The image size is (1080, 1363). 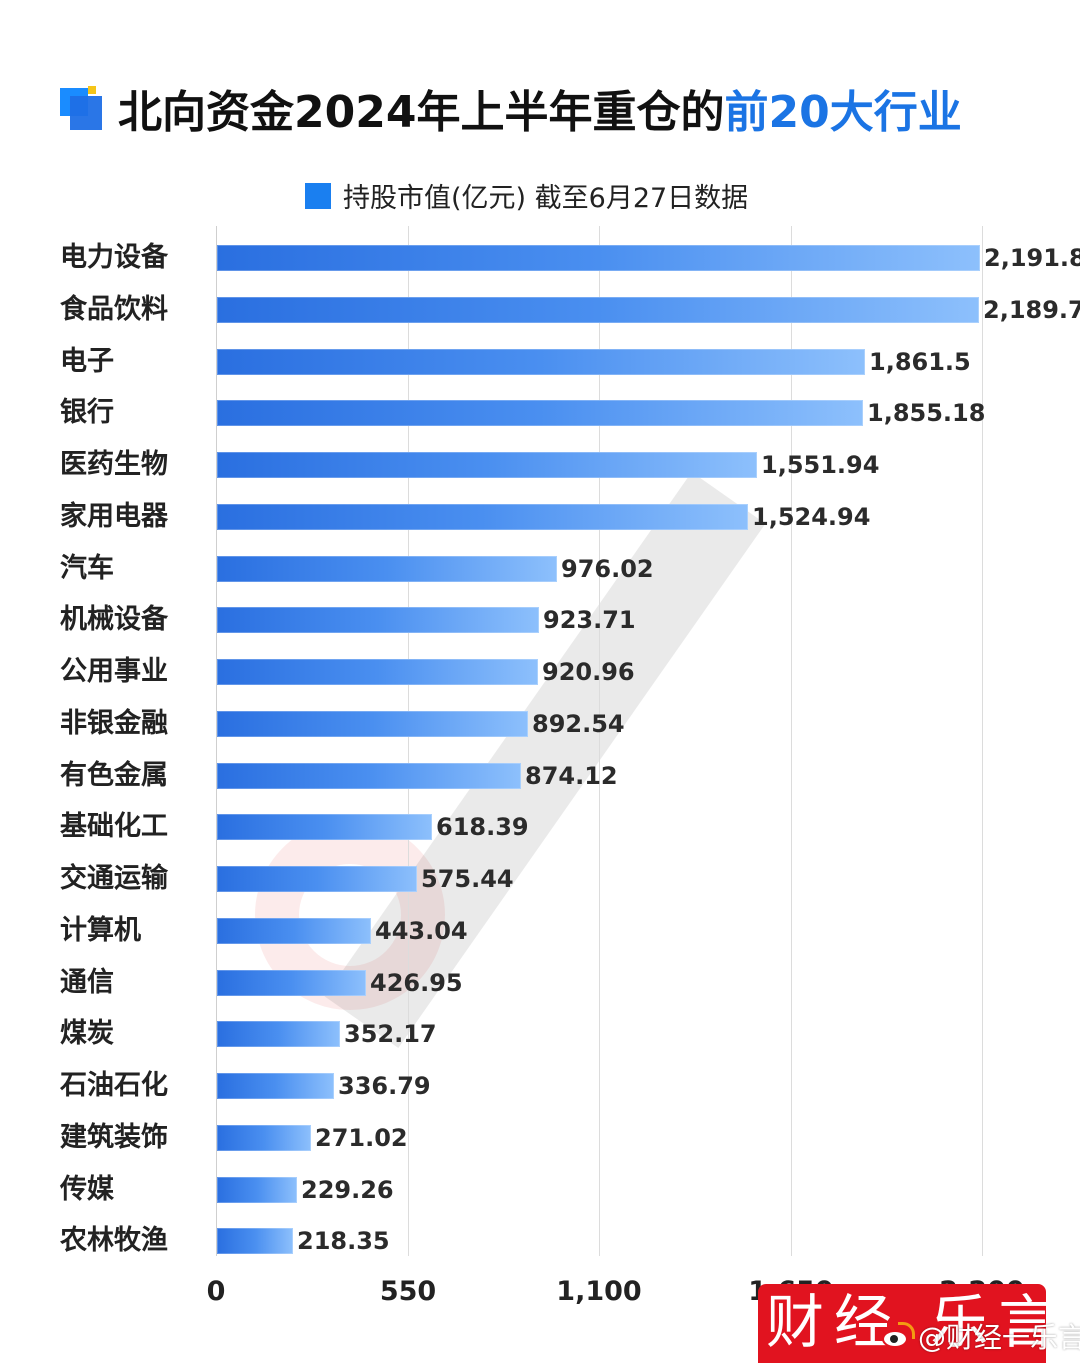 What do you see at coordinates (843, 112) in the screenshot?
I see `title-highlight: 前20大行业` at bounding box center [843, 112].